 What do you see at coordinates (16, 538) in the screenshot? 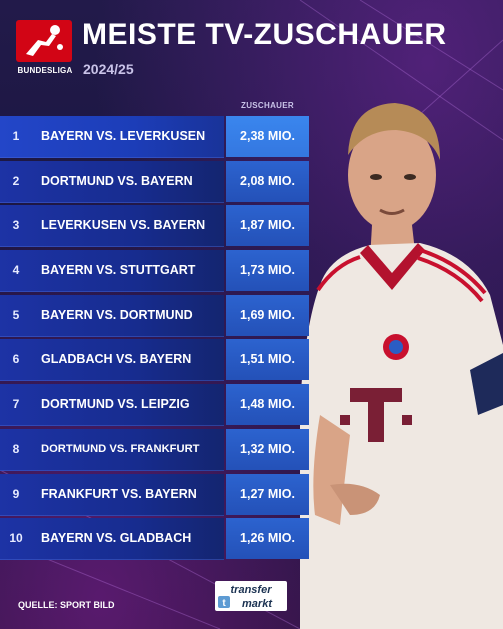
I see `rank-number: 10` at bounding box center [16, 538].